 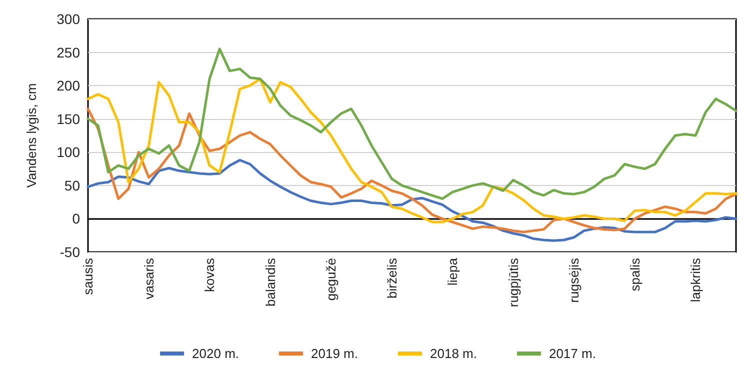 I want to click on legend-label: 2020 m., so click(x=216, y=353).